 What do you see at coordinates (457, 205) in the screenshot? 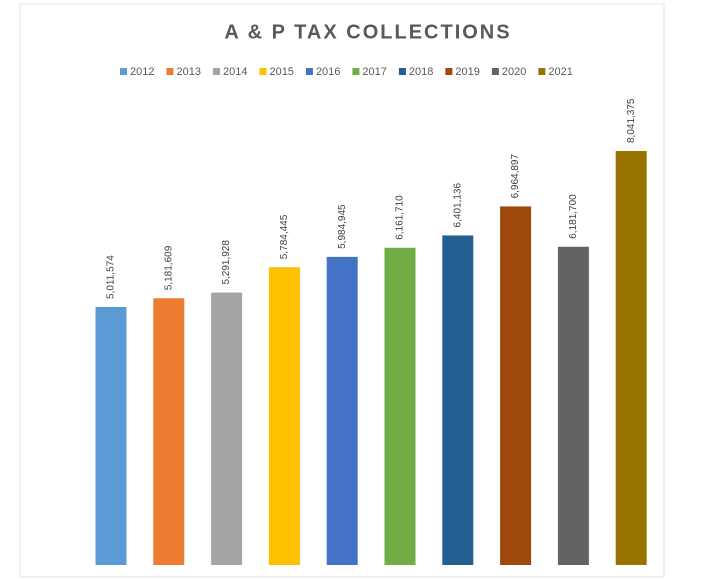
I see `value-label: 6,401,136` at bounding box center [457, 205].